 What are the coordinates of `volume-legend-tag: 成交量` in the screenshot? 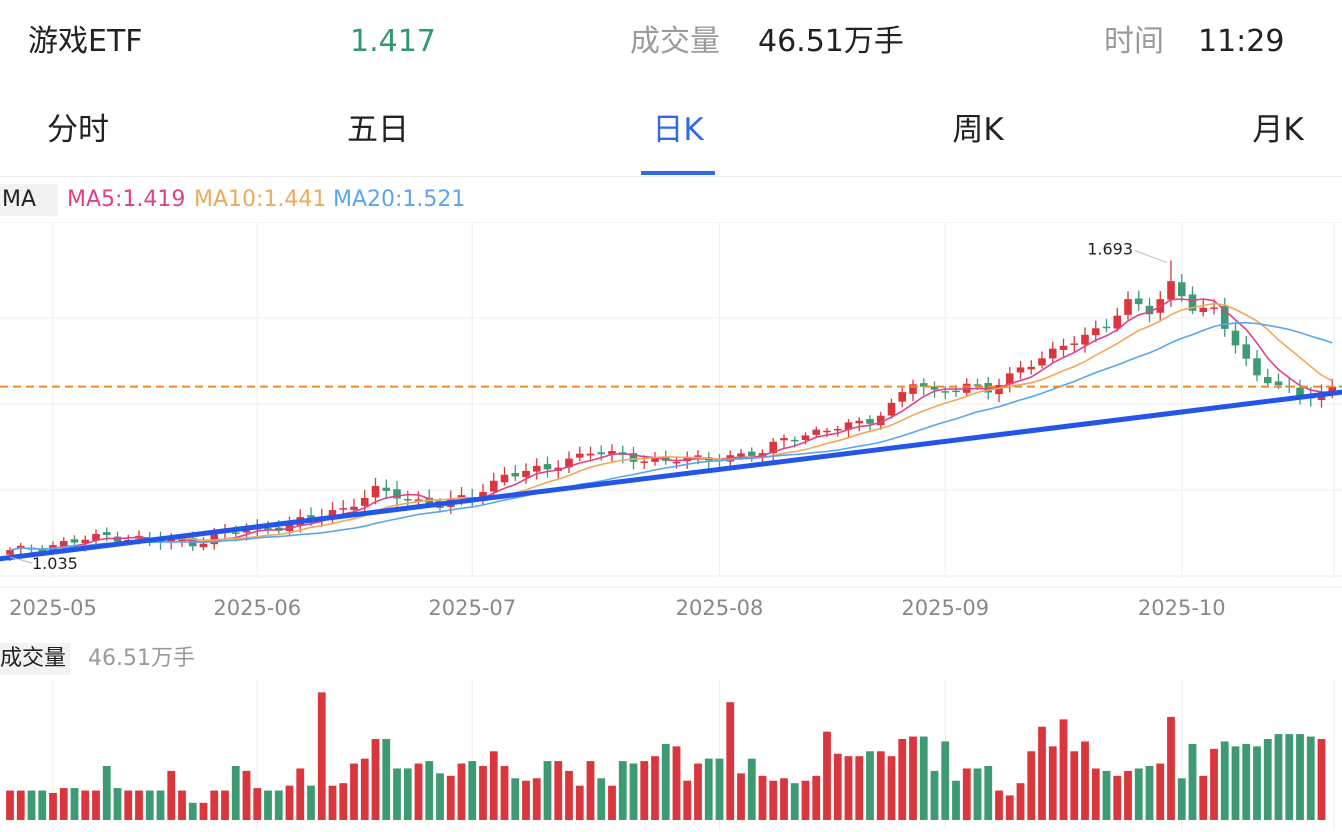 It's located at (35, 659).